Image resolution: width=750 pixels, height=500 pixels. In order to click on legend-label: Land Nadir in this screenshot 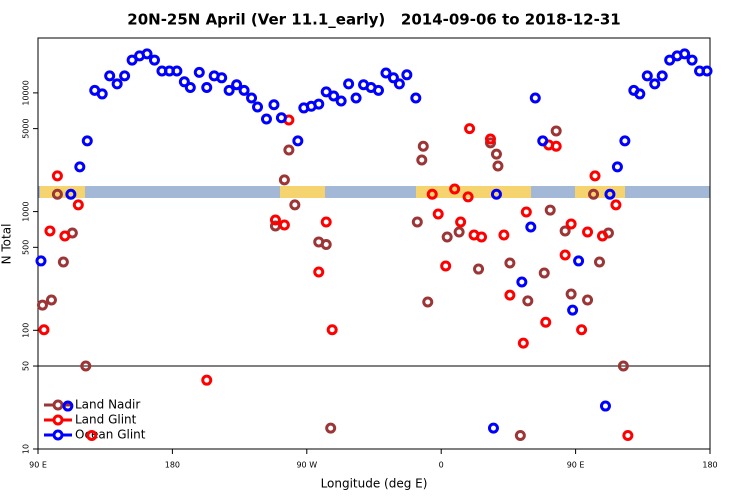, I will do `click(107, 405)`.